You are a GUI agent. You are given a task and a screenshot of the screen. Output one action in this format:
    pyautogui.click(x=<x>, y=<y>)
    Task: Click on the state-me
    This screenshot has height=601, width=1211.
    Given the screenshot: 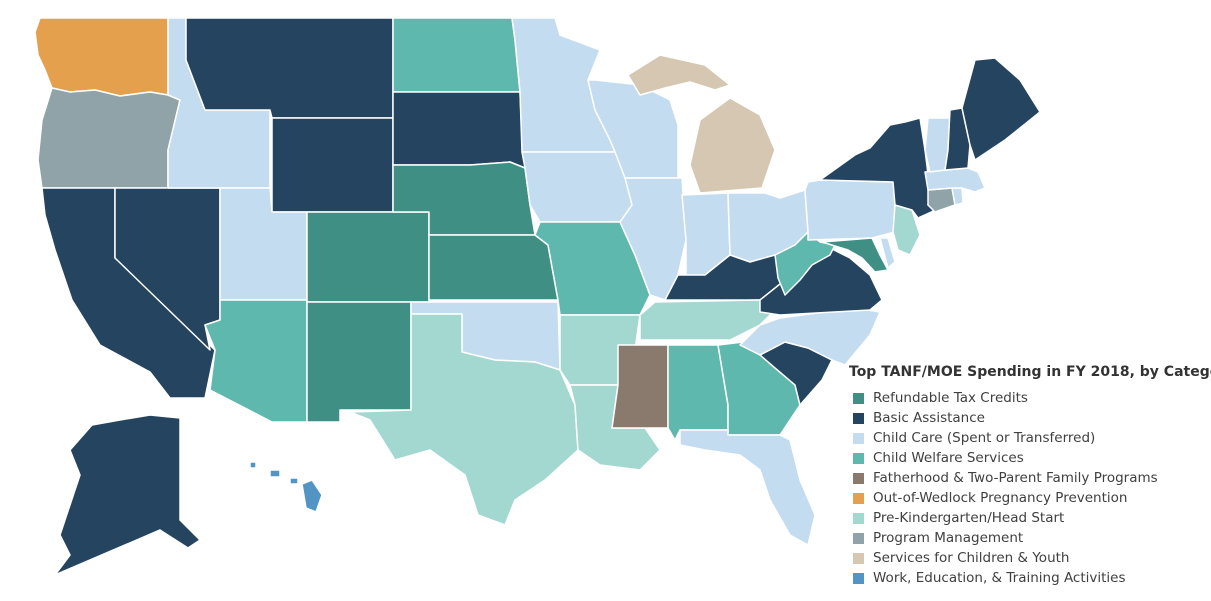 What is the action you would take?
    pyautogui.click(x=1001, y=109)
    